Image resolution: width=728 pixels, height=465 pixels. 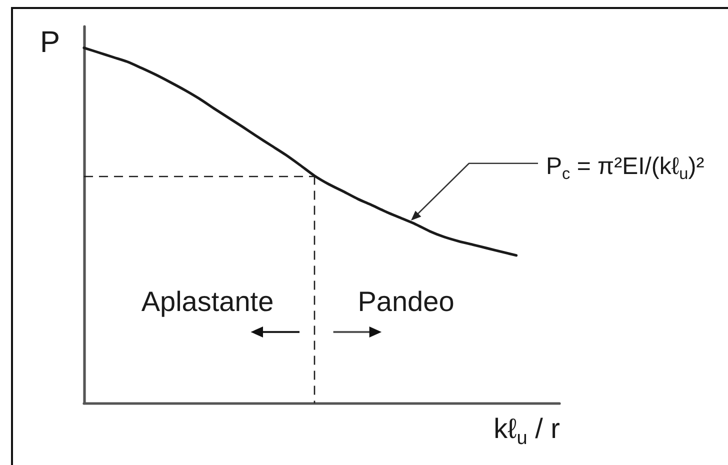 I want to click on annotation: Aplastante, so click(x=207, y=301).